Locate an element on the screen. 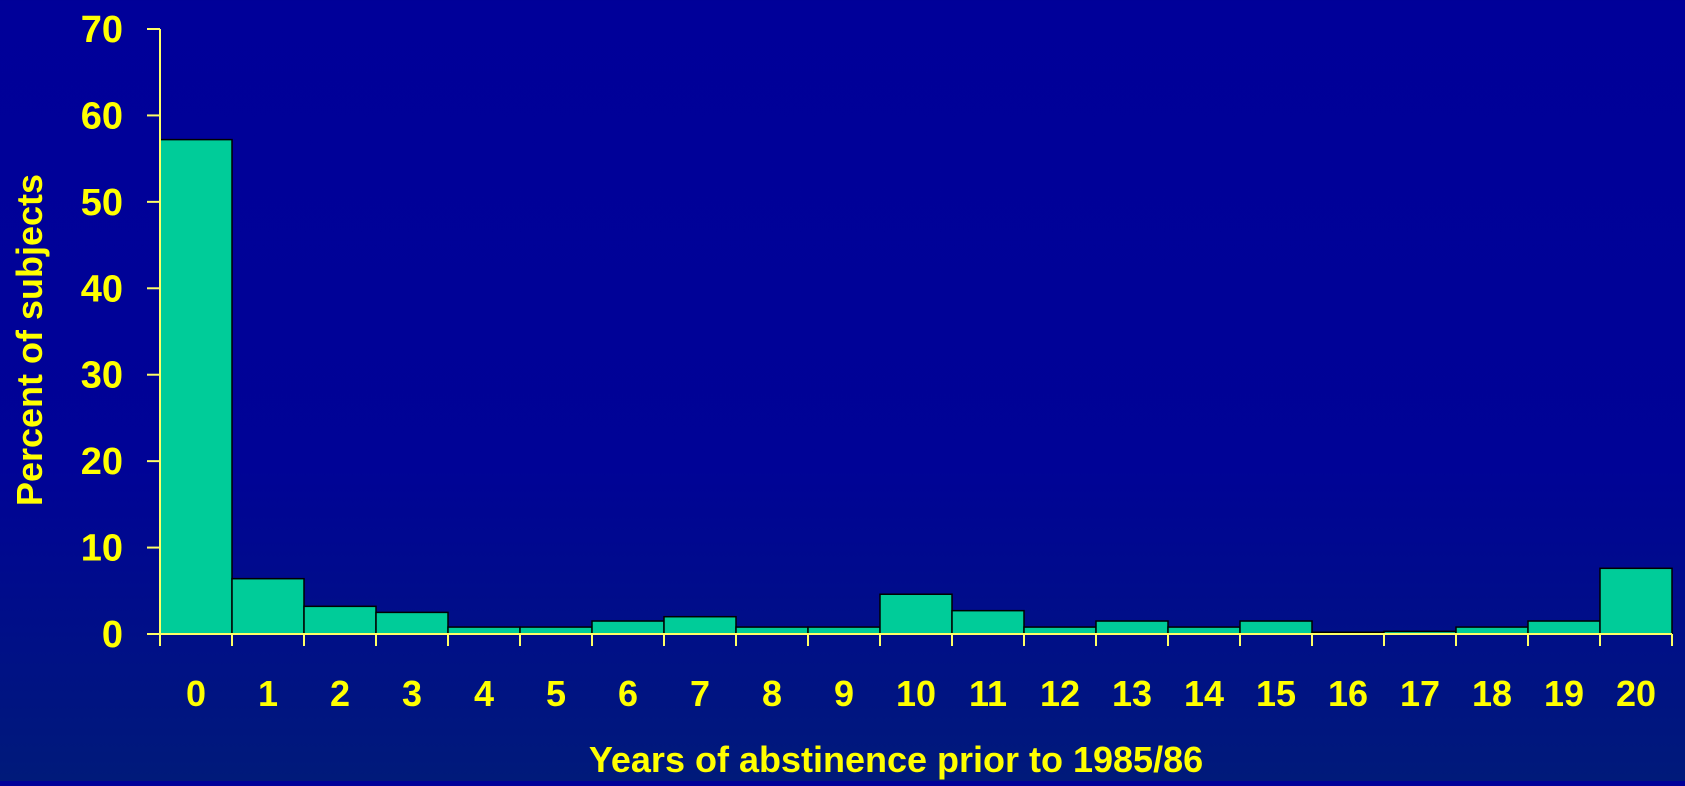  x-tick-label: 5 is located at coordinates (556, 693).